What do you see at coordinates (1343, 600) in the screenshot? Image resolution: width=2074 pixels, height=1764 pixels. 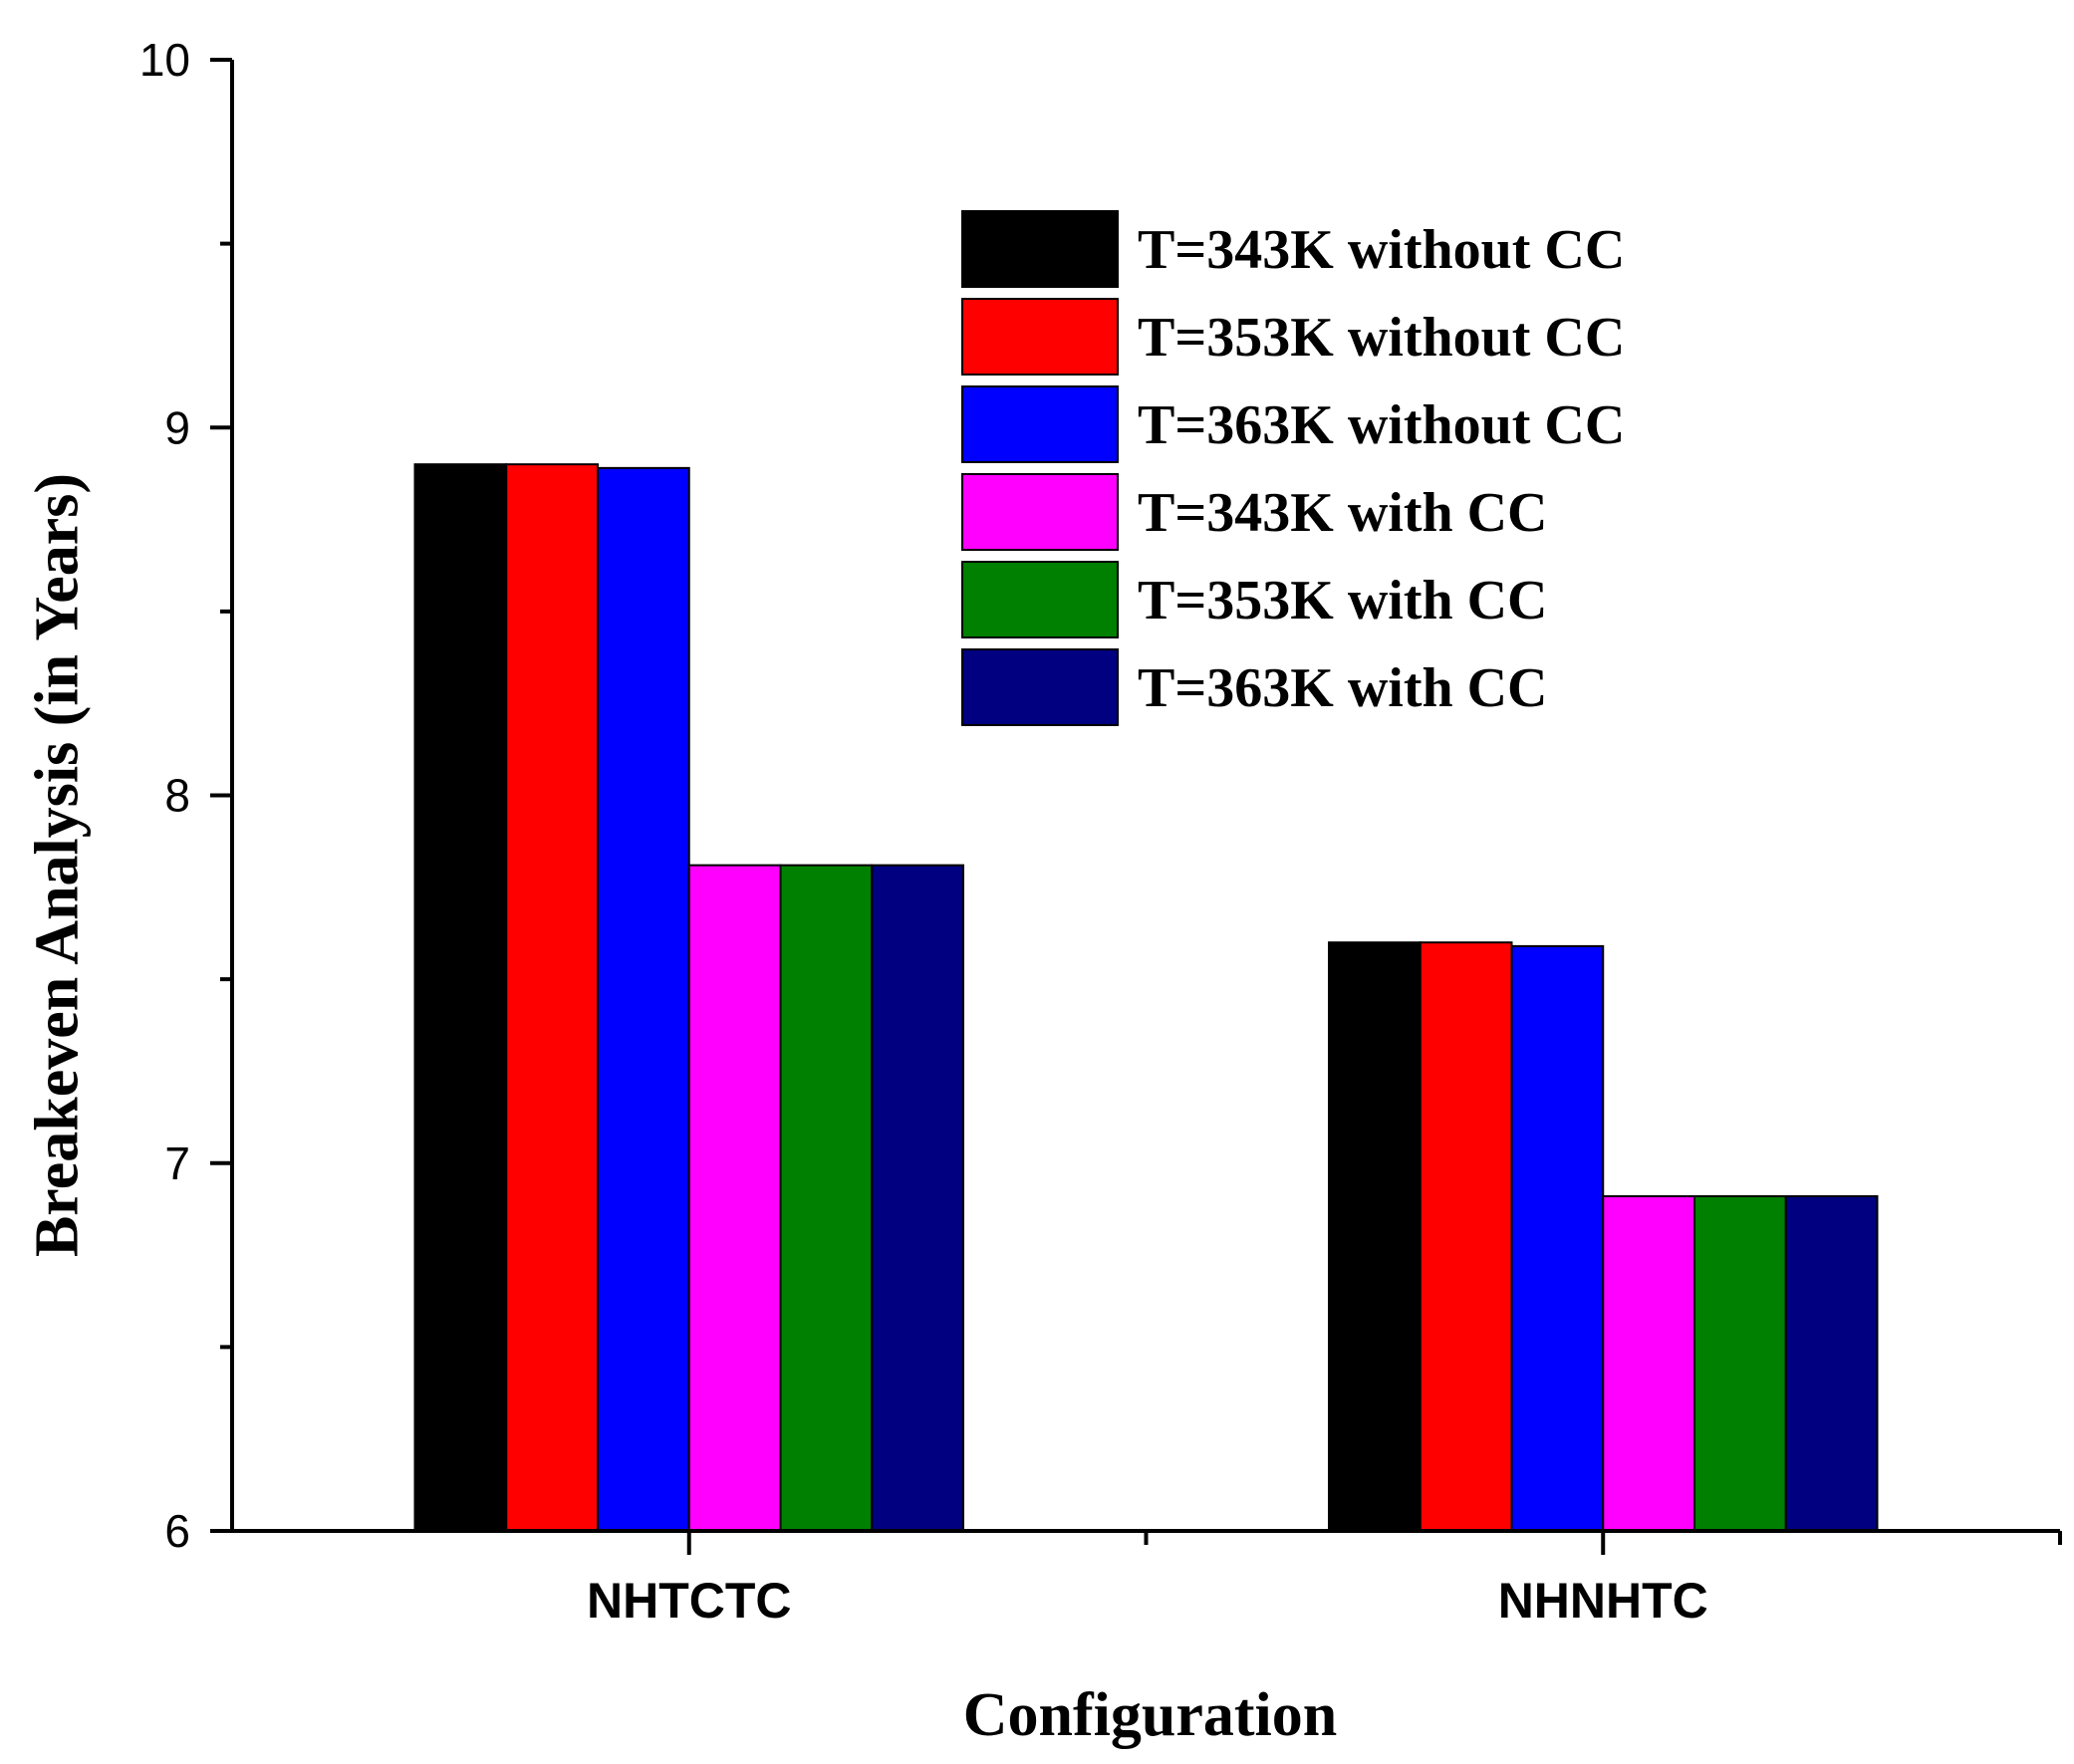 I see `legend-label-5: T=353K with CC` at bounding box center [1343, 600].